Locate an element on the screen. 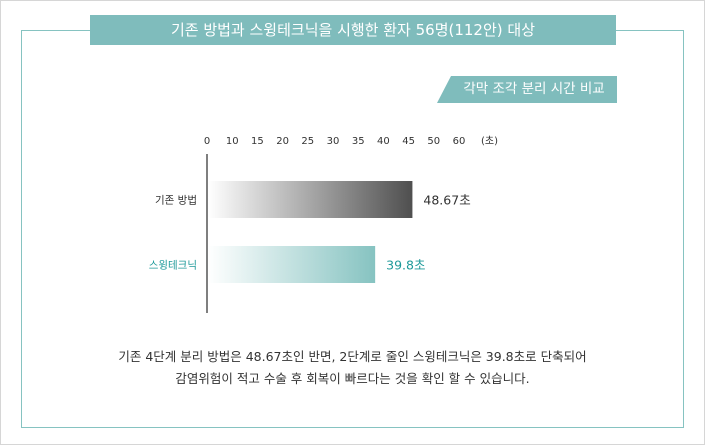 The height and width of the screenshot is (445, 705). category-label: 스윙테크닉 is located at coordinates (173, 266).